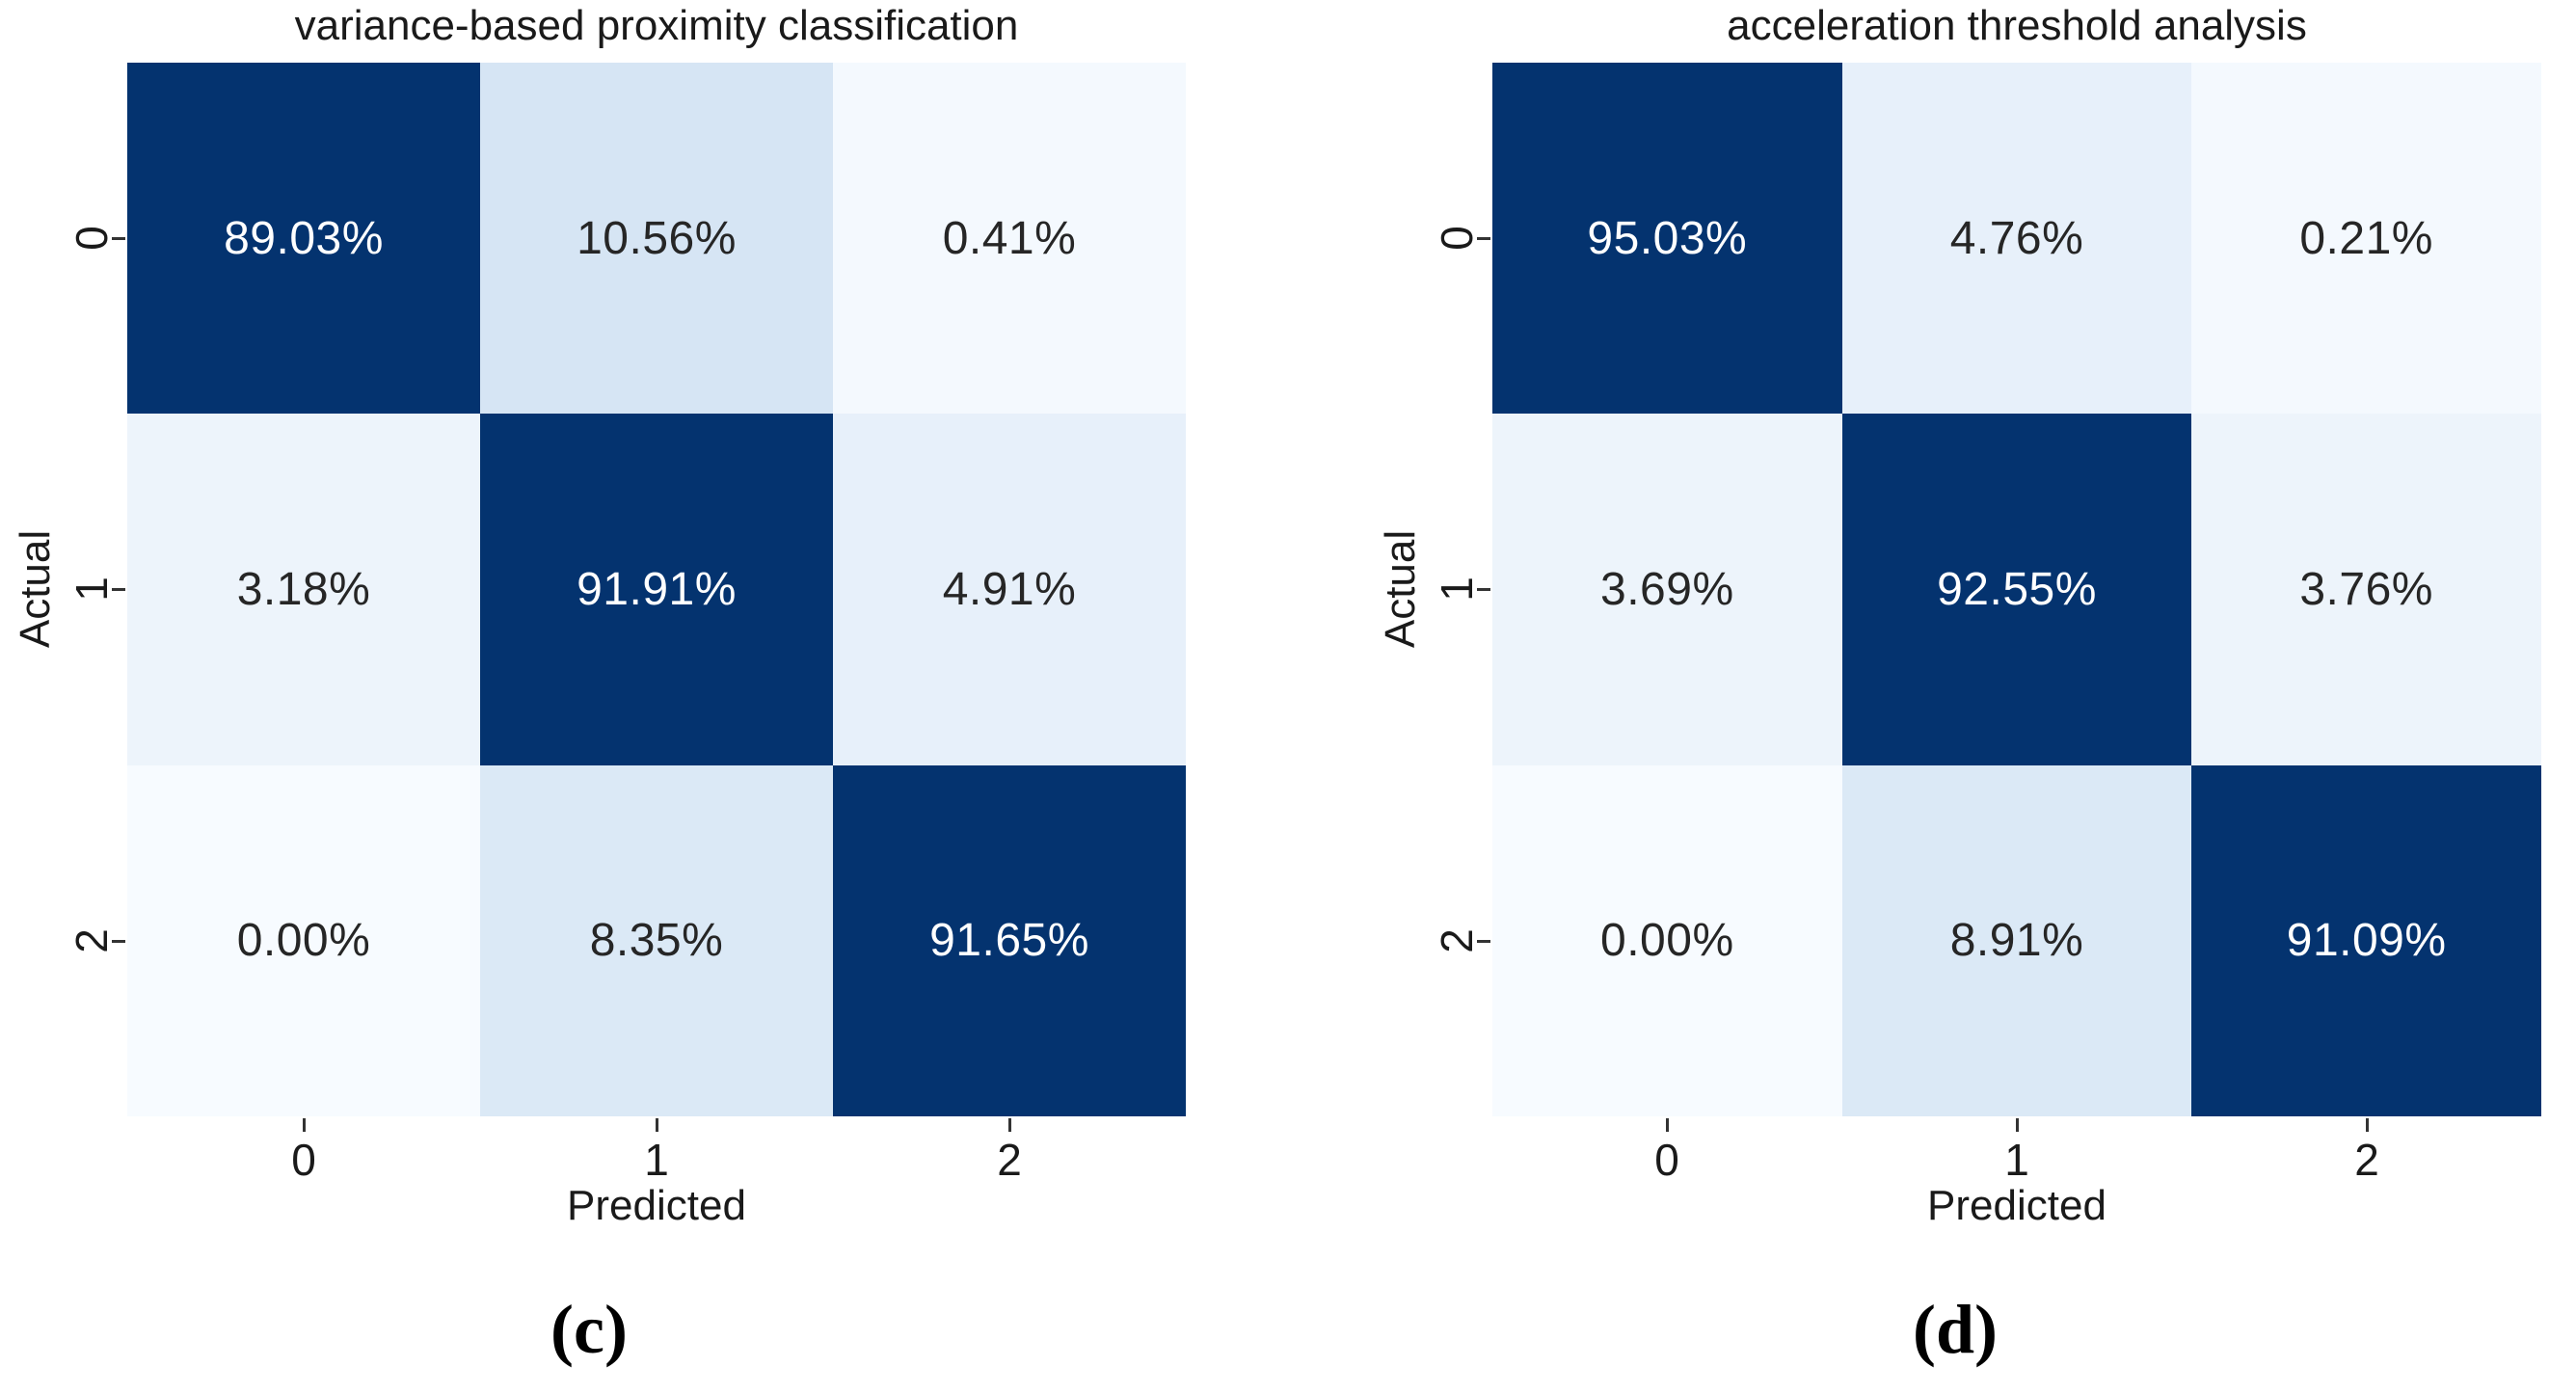  I want to click on panel-d-x-tick-2: 2, so click(2367, 1160).